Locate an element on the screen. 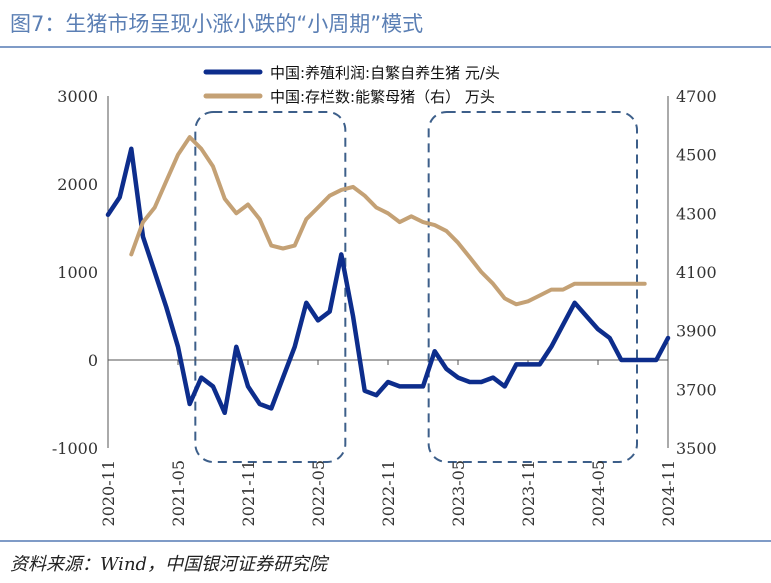  x-tick-label: 2022-11 is located at coordinates (388, 493).